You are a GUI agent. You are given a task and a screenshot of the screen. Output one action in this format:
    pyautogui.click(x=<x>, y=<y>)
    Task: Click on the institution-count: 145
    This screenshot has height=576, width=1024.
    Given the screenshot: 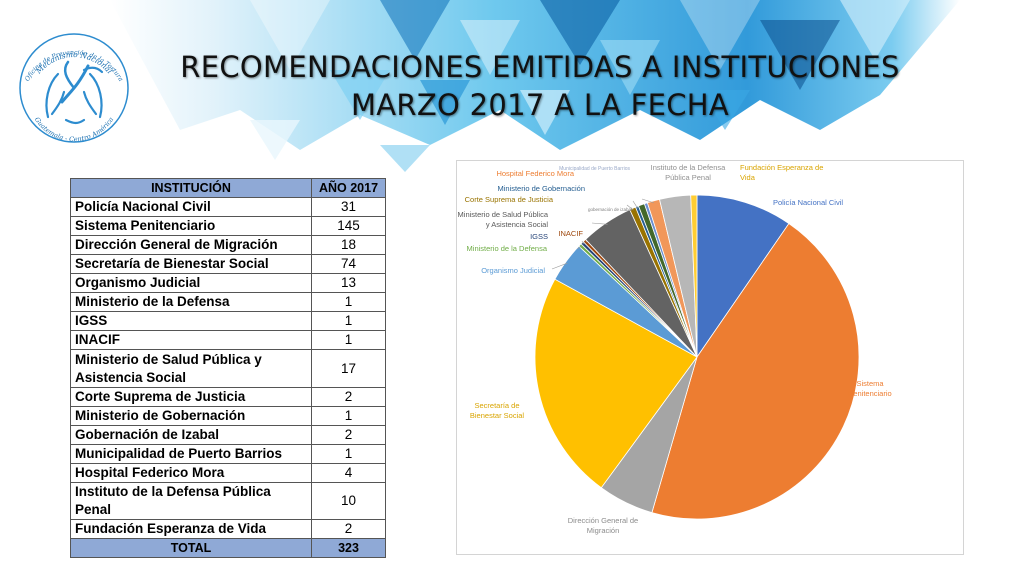 What is the action you would take?
    pyautogui.click(x=348, y=226)
    